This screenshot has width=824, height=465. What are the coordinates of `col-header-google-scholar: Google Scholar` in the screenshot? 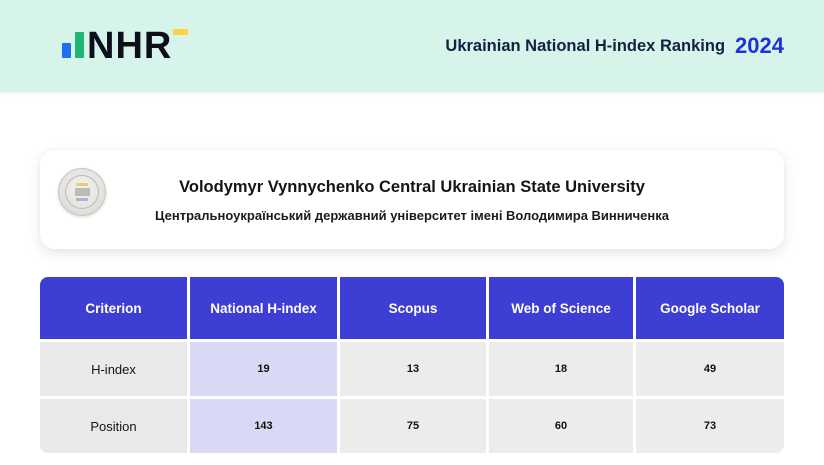 It's located at (710, 308).